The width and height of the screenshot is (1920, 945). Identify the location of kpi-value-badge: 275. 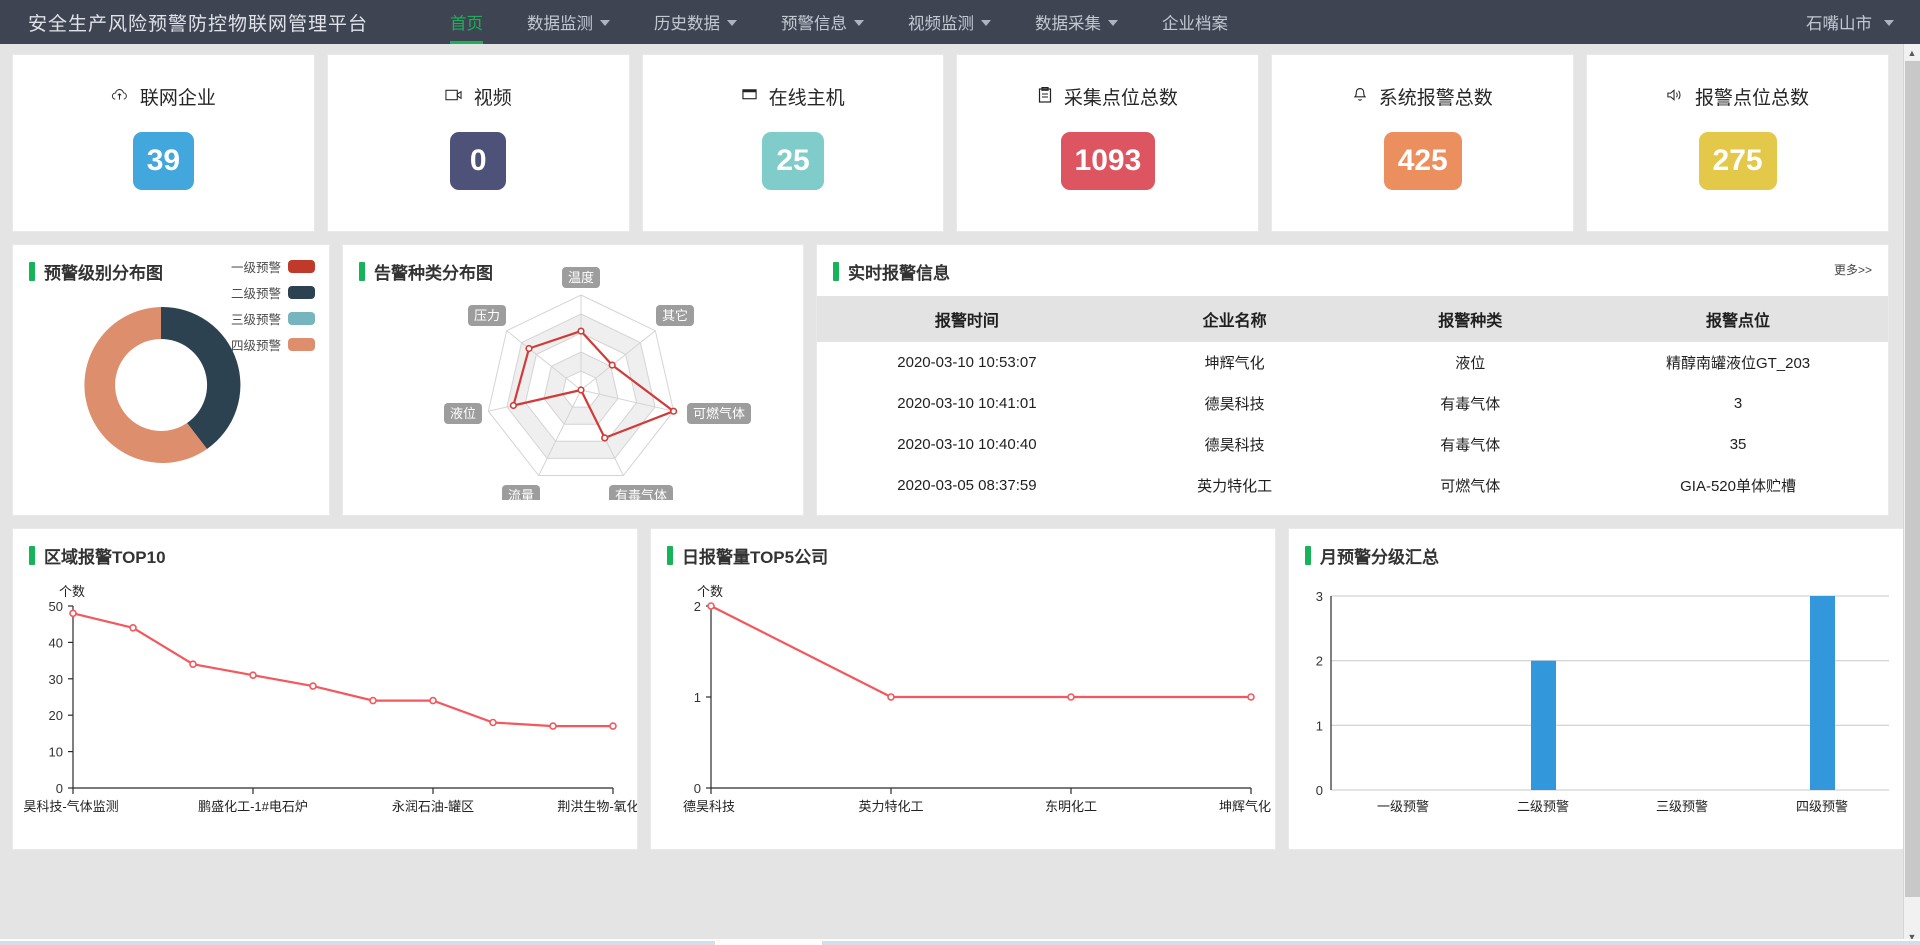
(1737, 161).